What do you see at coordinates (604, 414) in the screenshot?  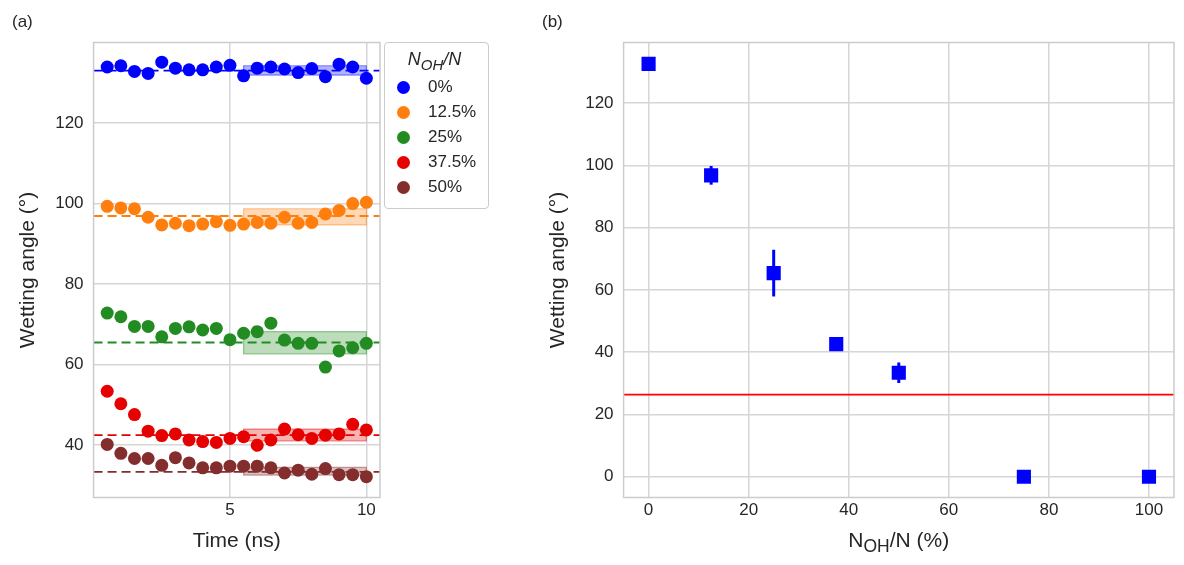 I see `y-tick-label: 20` at bounding box center [604, 414].